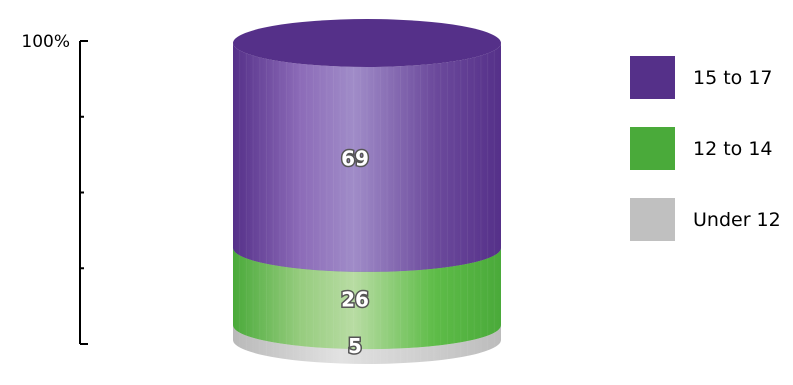 This screenshot has height=385, width=793. Describe the element at coordinates (355, 346) in the screenshot. I see `data-label: 5` at that location.